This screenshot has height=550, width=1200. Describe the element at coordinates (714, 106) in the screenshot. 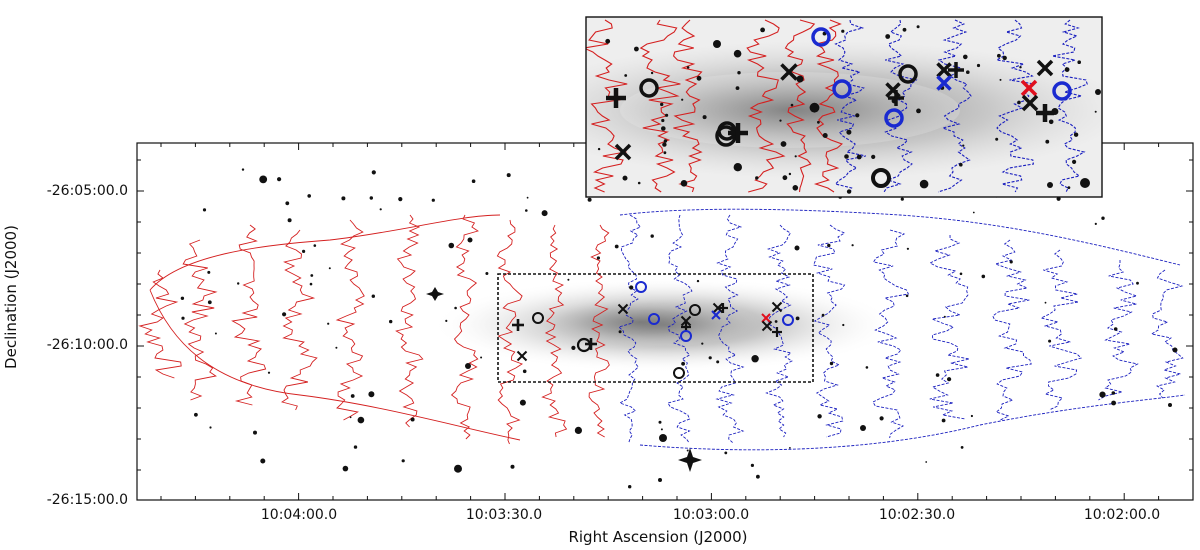

I see `inset-red-contours` at that location.